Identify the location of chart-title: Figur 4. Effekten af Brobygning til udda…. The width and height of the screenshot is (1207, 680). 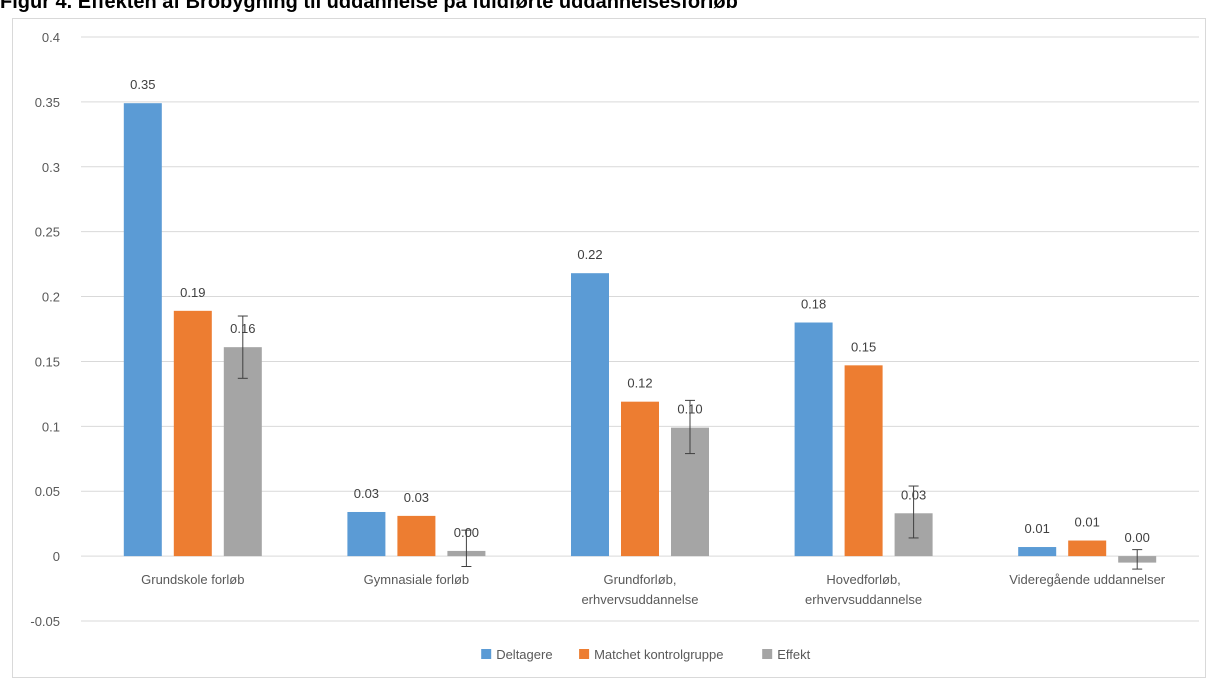
(369, 6).